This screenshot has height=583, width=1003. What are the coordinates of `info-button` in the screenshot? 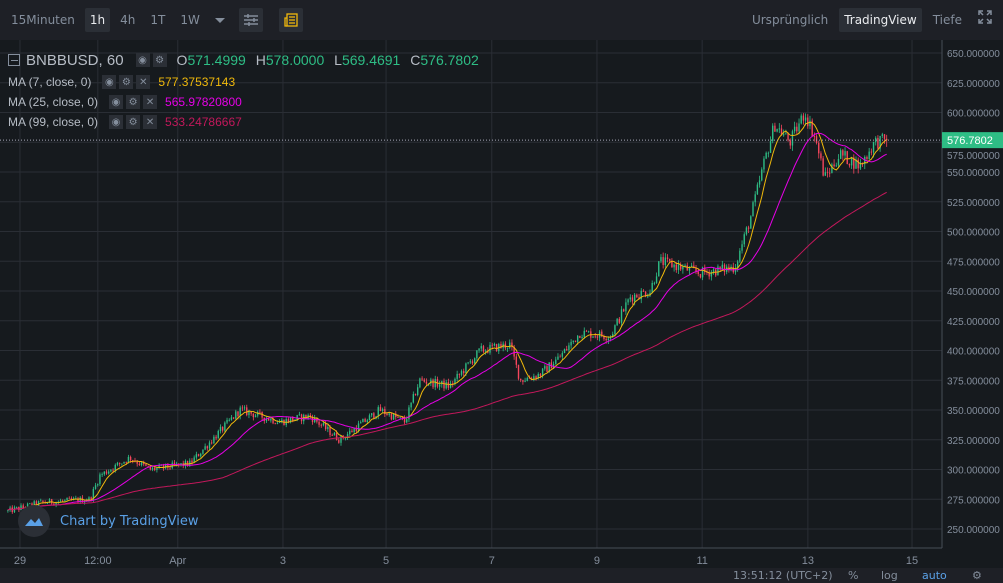 It's located at (290, 20).